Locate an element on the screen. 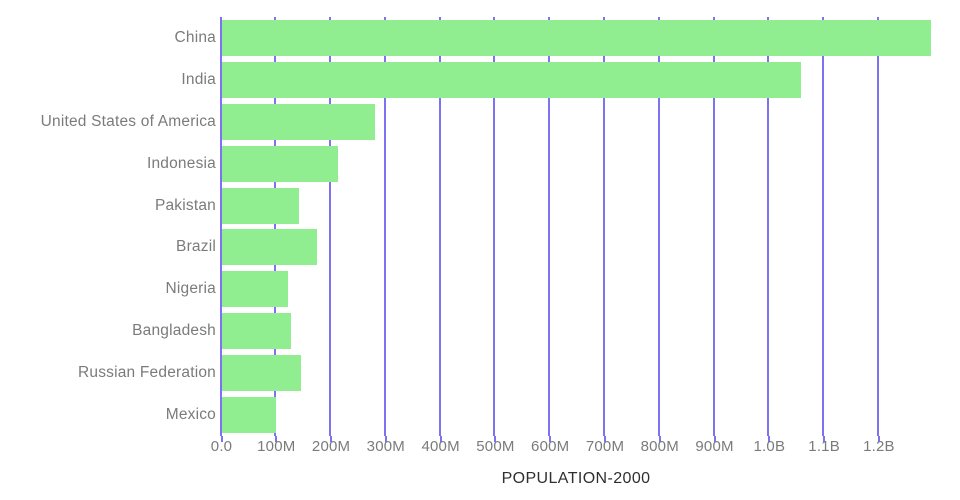 The width and height of the screenshot is (960, 500). gridline-700m is located at coordinates (603, 226).